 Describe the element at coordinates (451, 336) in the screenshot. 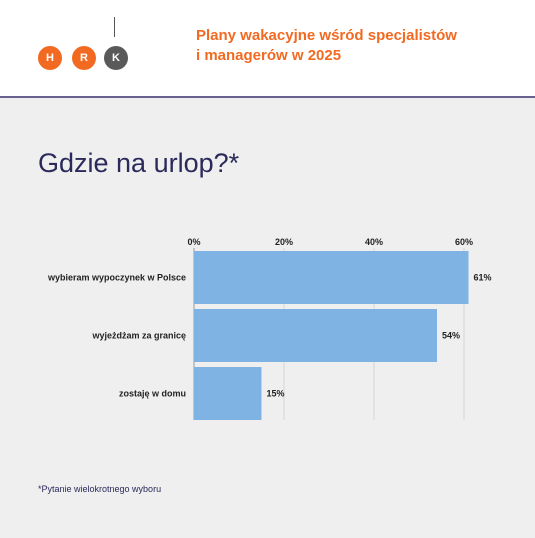

I see `value-label-1: 54%` at that location.